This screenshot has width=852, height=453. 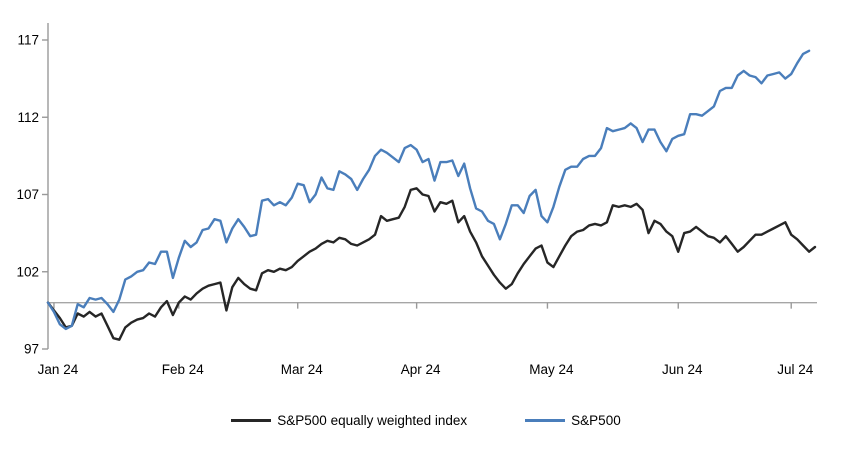 What do you see at coordinates (183, 369) in the screenshot?
I see `x-tick-label: Feb 24` at bounding box center [183, 369].